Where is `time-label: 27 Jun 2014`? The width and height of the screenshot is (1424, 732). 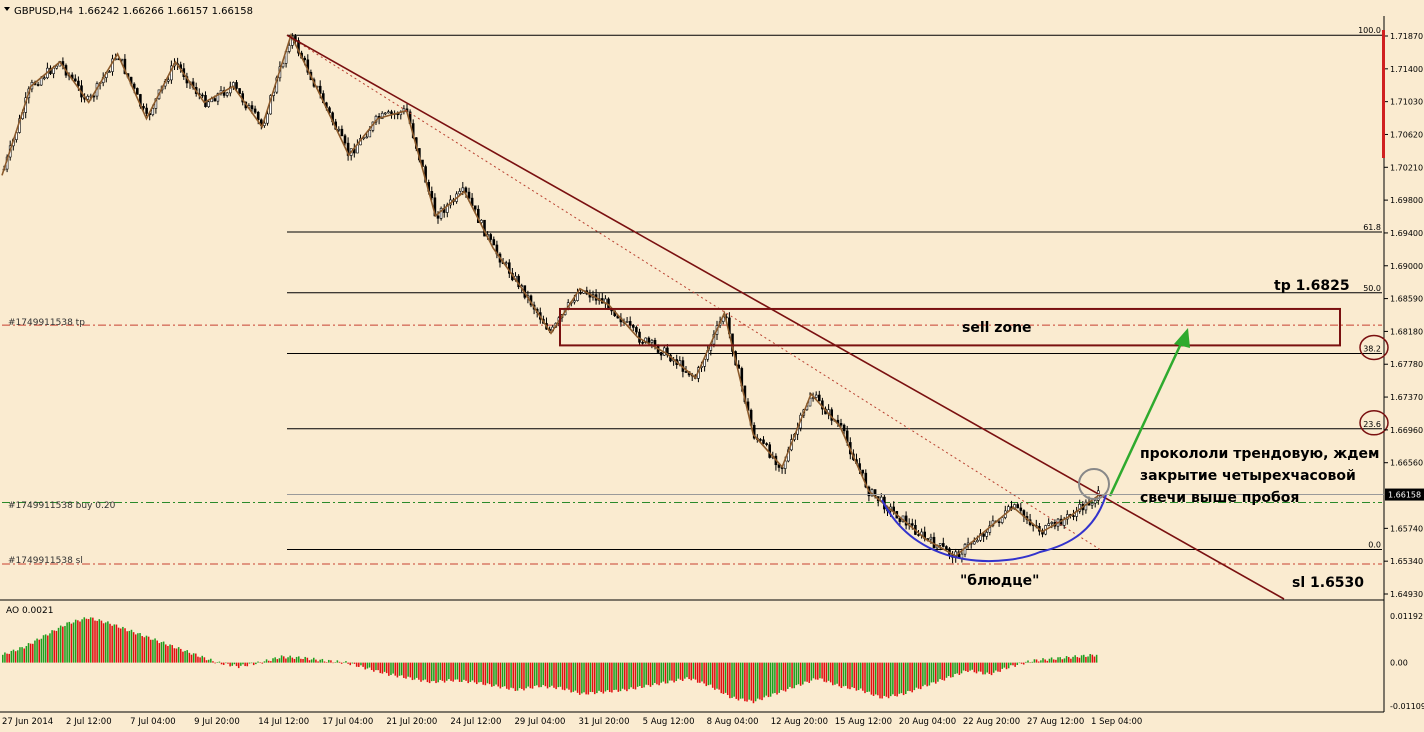
time-label: 27 Jun 2014 is located at coordinates (27, 722).